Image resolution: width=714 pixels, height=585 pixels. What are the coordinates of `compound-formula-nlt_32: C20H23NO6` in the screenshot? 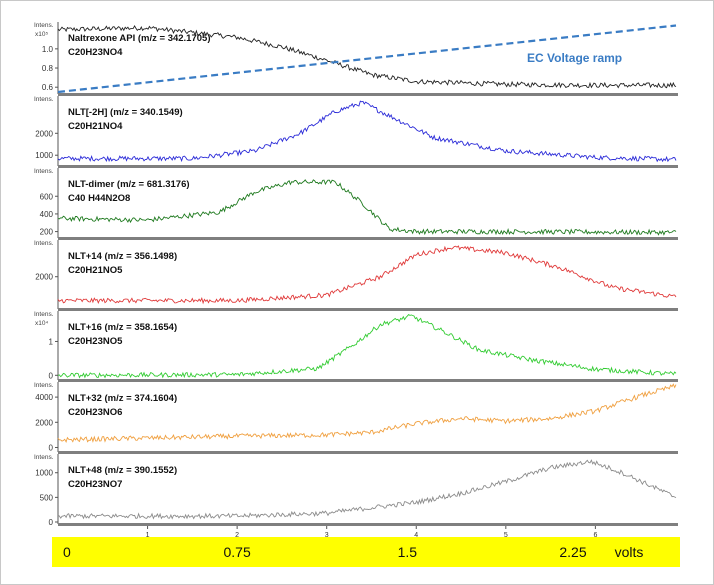 It's located at (95, 412).